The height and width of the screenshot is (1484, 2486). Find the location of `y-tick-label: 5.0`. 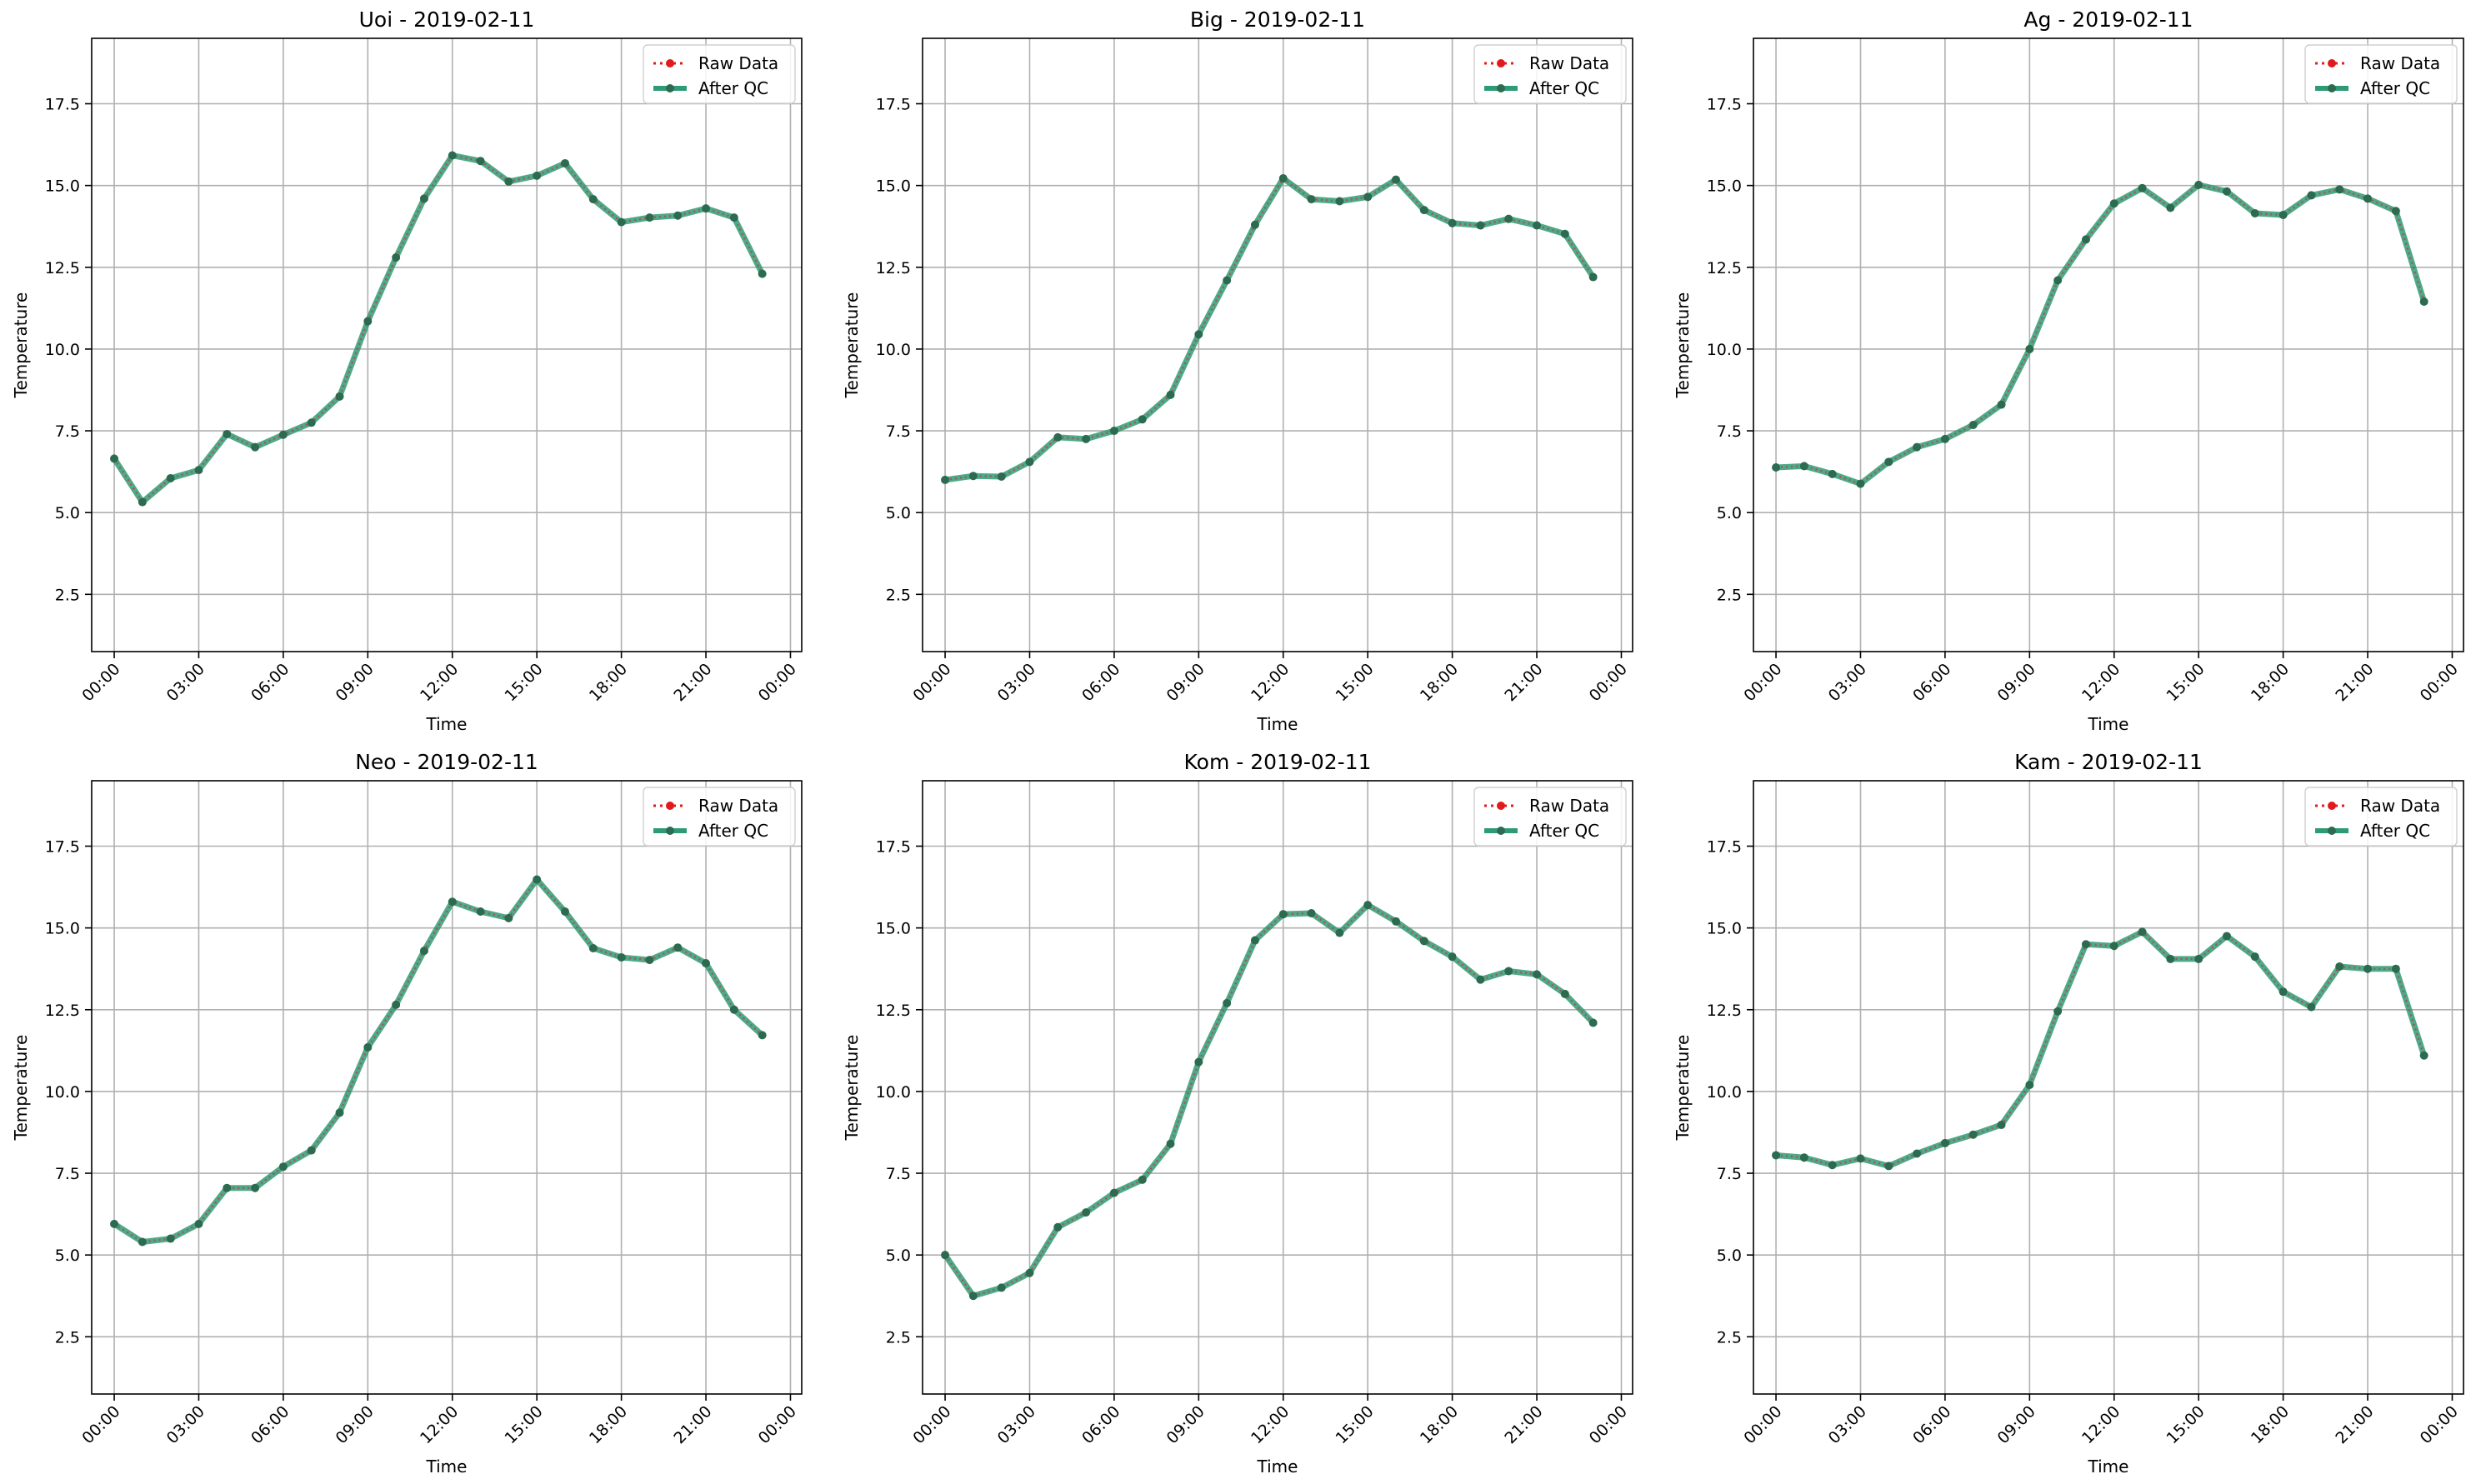

y-tick-label: 5.0 is located at coordinates (67, 513).